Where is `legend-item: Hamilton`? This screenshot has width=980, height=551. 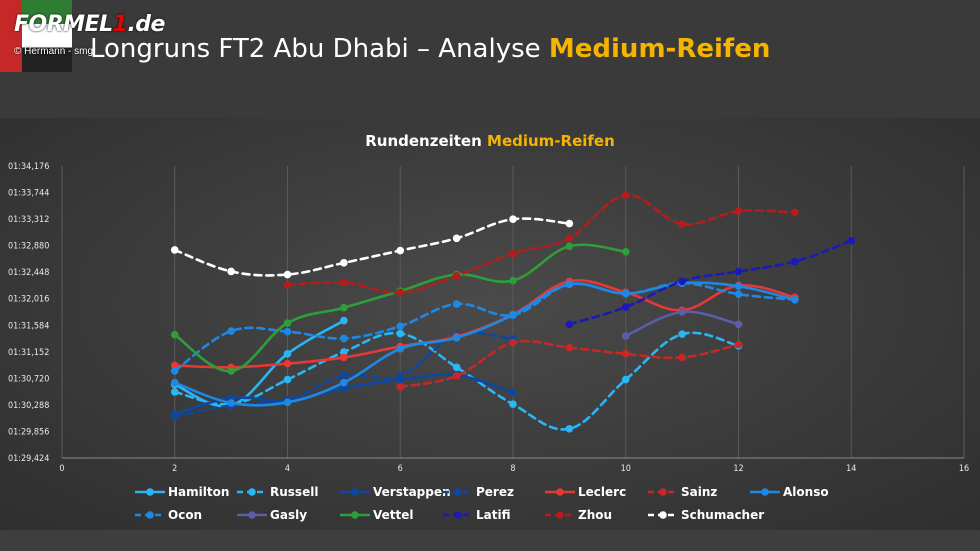
legend-item: Hamilton is located at coordinates (182, 492).